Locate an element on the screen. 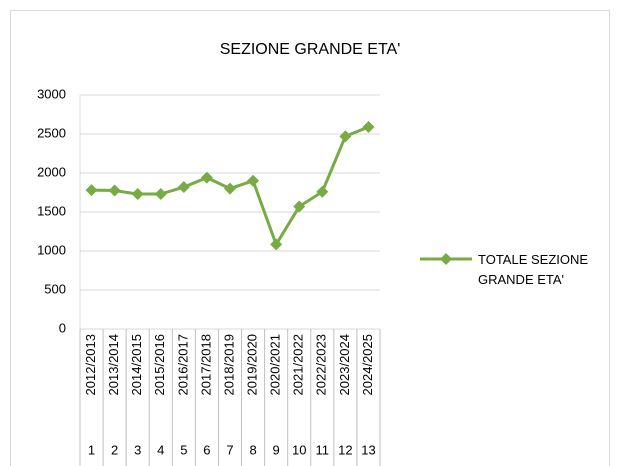 The width and height of the screenshot is (620, 466). x-tick-label: 2019/2020 is located at coordinates (252, 364).